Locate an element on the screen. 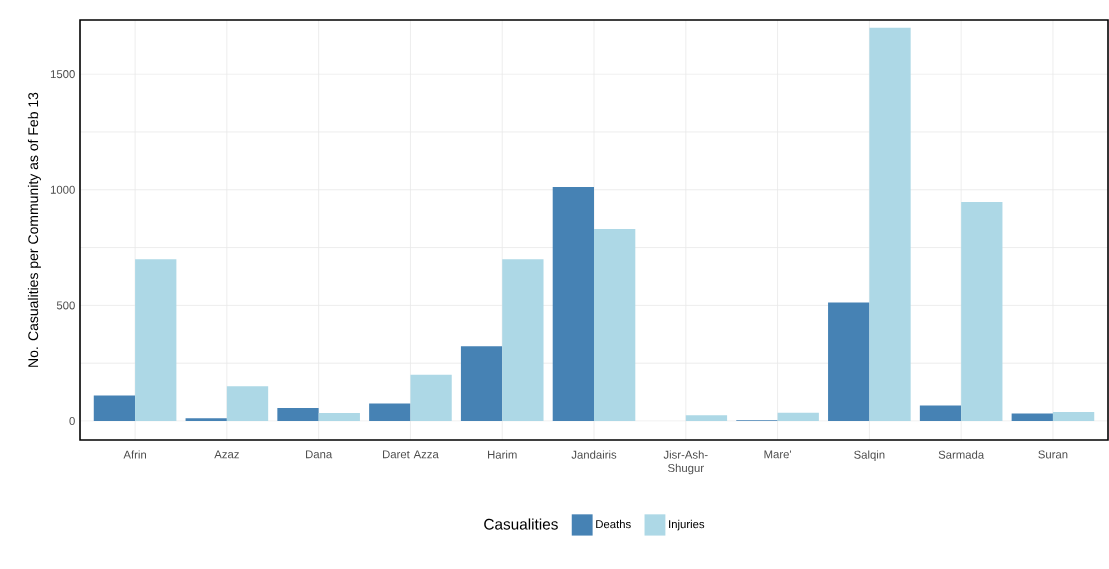 This screenshot has height=569, width=1109. y-tick-label: 500 is located at coordinates (65, 305).